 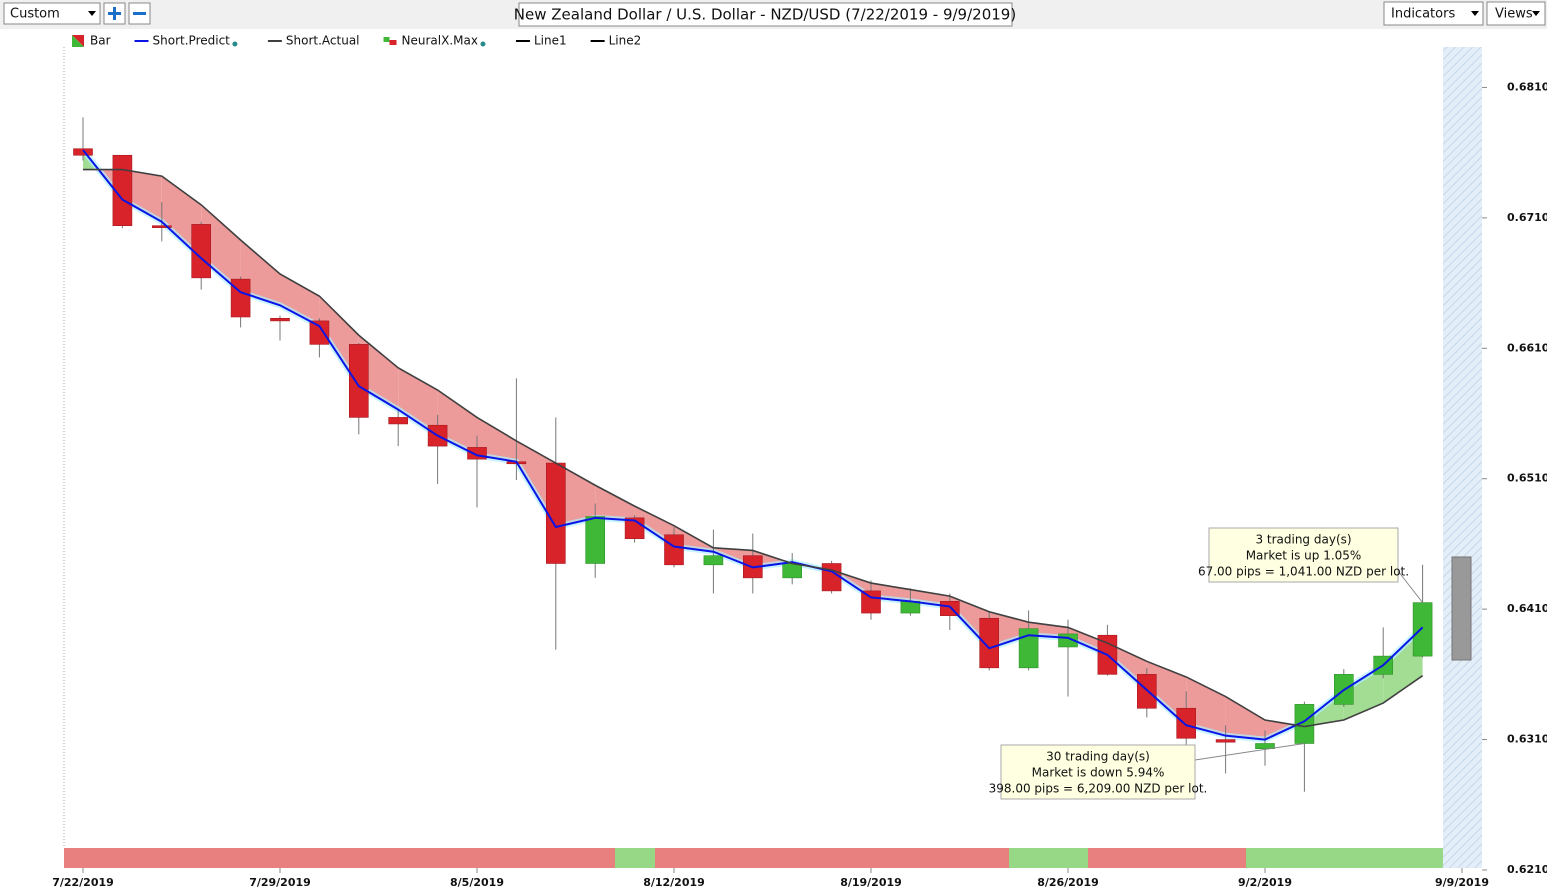 What do you see at coordinates (550, 41) in the screenshot?
I see `legend-label: Line1` at bounding box center [550, 41].